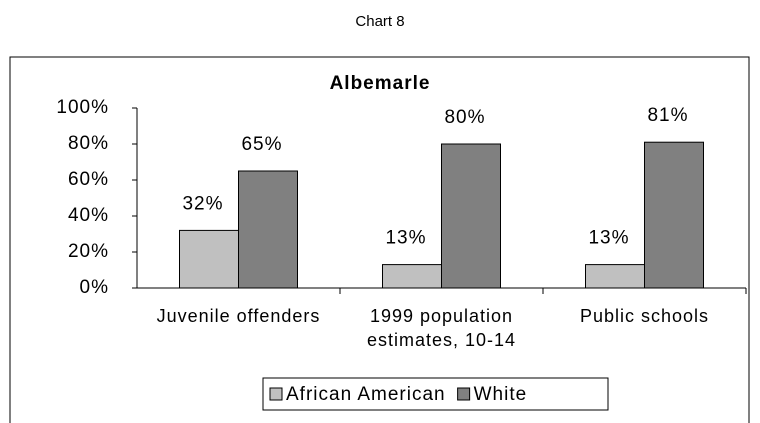 The height and width of the screenshot is (423, 760). I want to click on y-tick-label: 80%, so click(88, 143).